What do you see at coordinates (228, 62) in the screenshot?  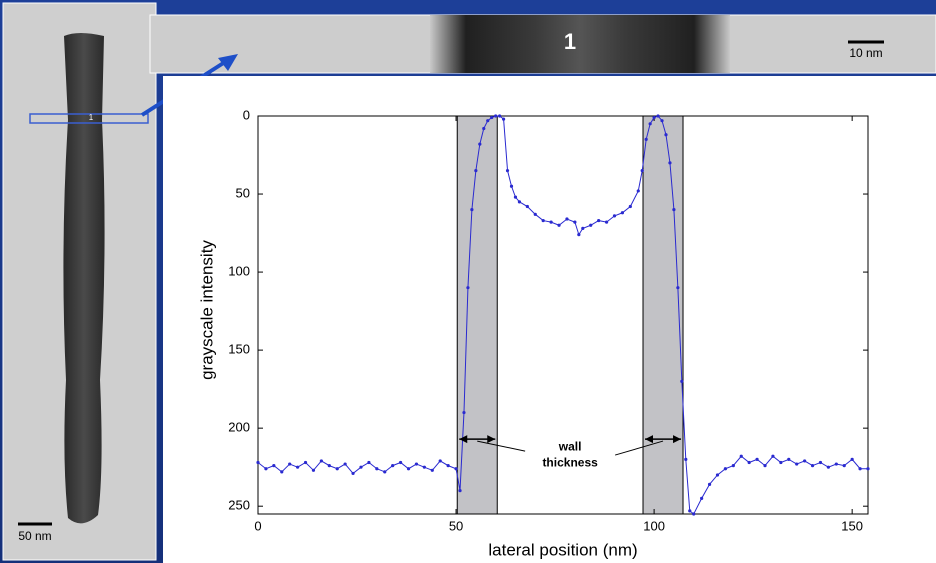 I see `pointer-arrow-head` at bounding box center [228, 62].